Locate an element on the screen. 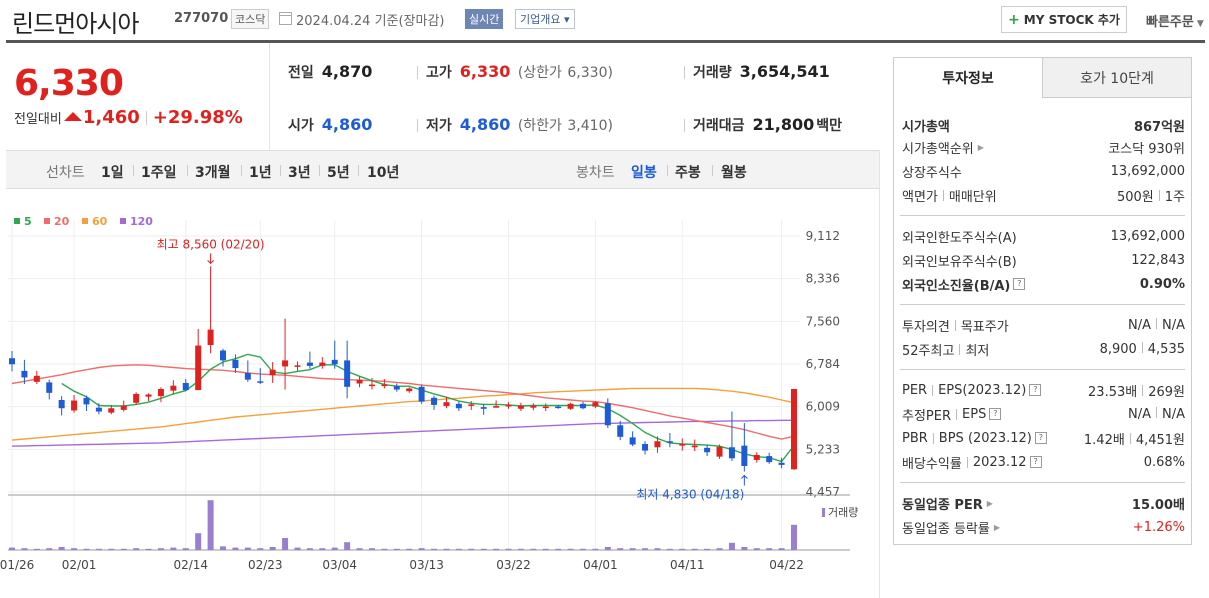 The image size is (1209, 598). period-1w: 1주일 is located at coordinates (159, 173).